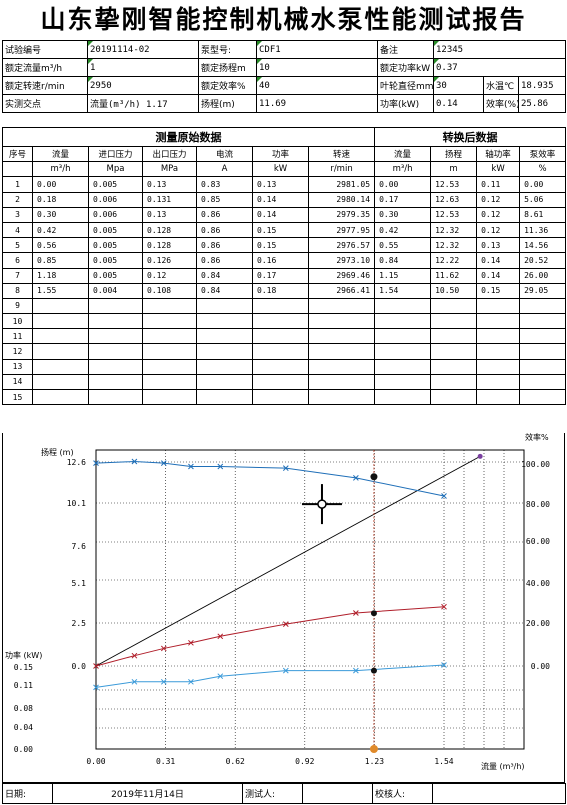 The image size is (567, 805). What do you see at coordinates (23, 749) in the screenshot?
I see `power-tick-label: 0.00` at bounding box center [23, 749].